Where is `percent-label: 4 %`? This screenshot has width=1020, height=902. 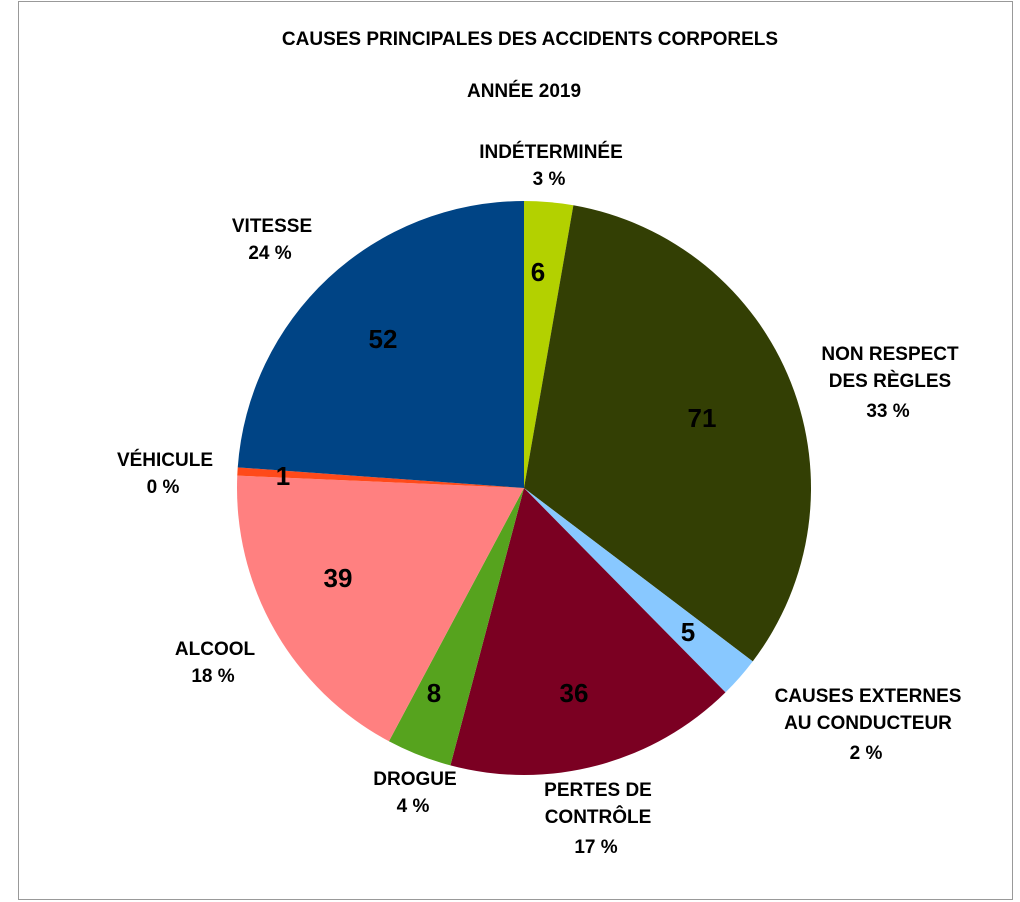 percent-label: 4 % is located at coordinates (413, 806).